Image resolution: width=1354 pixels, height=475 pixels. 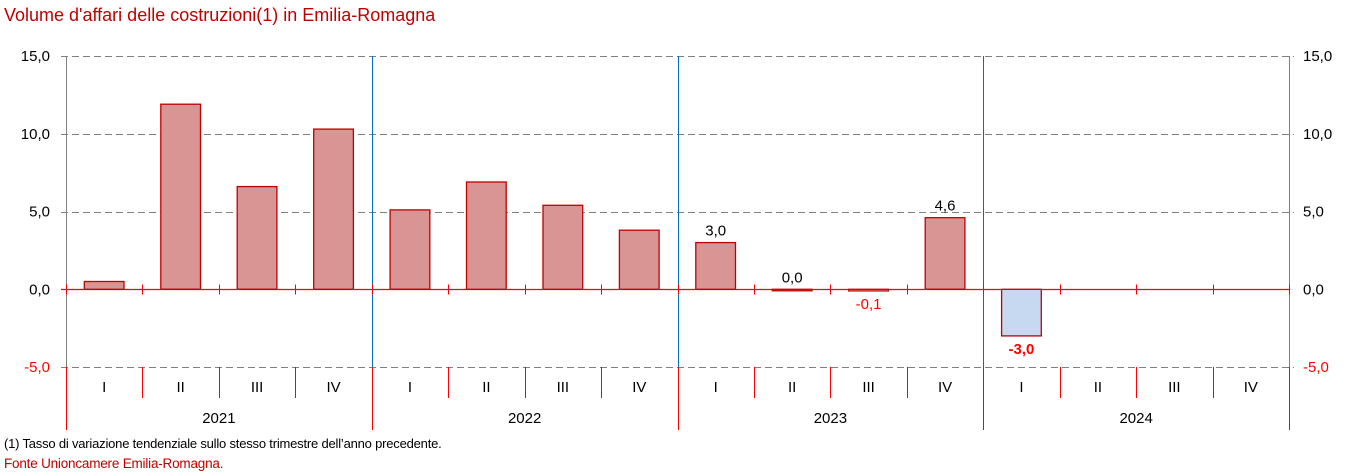 What do you see at coordinates (716, 265) in the screenshot?
I see `bar-2023-i` at bounding box center [716, 265].